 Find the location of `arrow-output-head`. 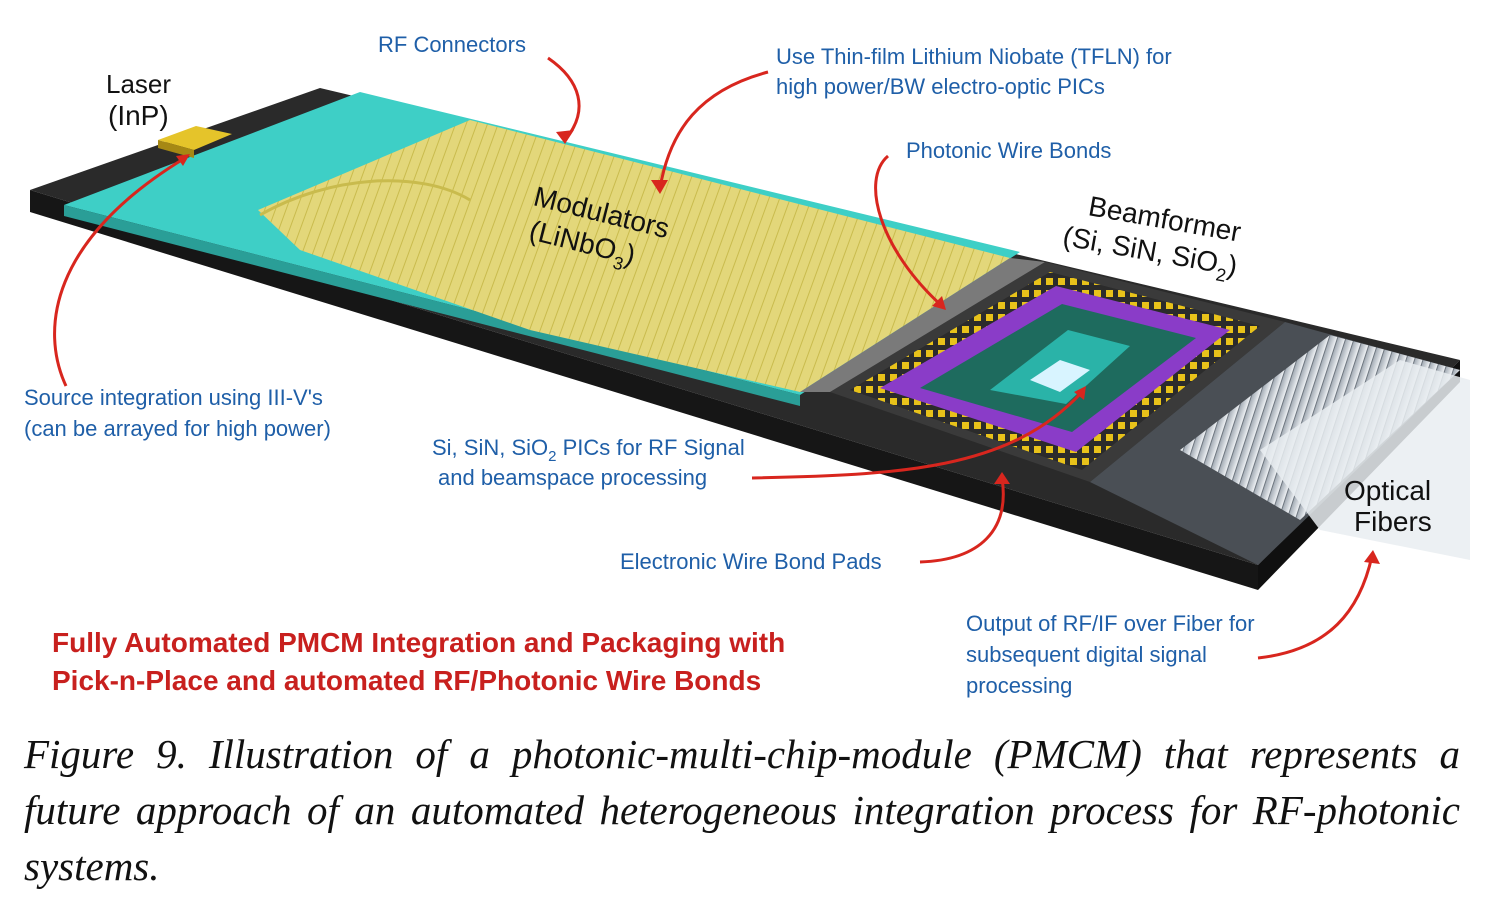

arrow-output-head is located at coordinates (1372, 557).